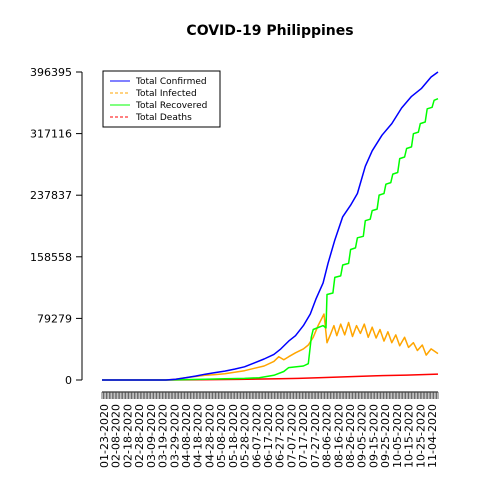  What do you see at coordinates (256, 436) in the screenshot?
I see `x-tick-label: 06-07-2020` at bounding box center [256, 436].